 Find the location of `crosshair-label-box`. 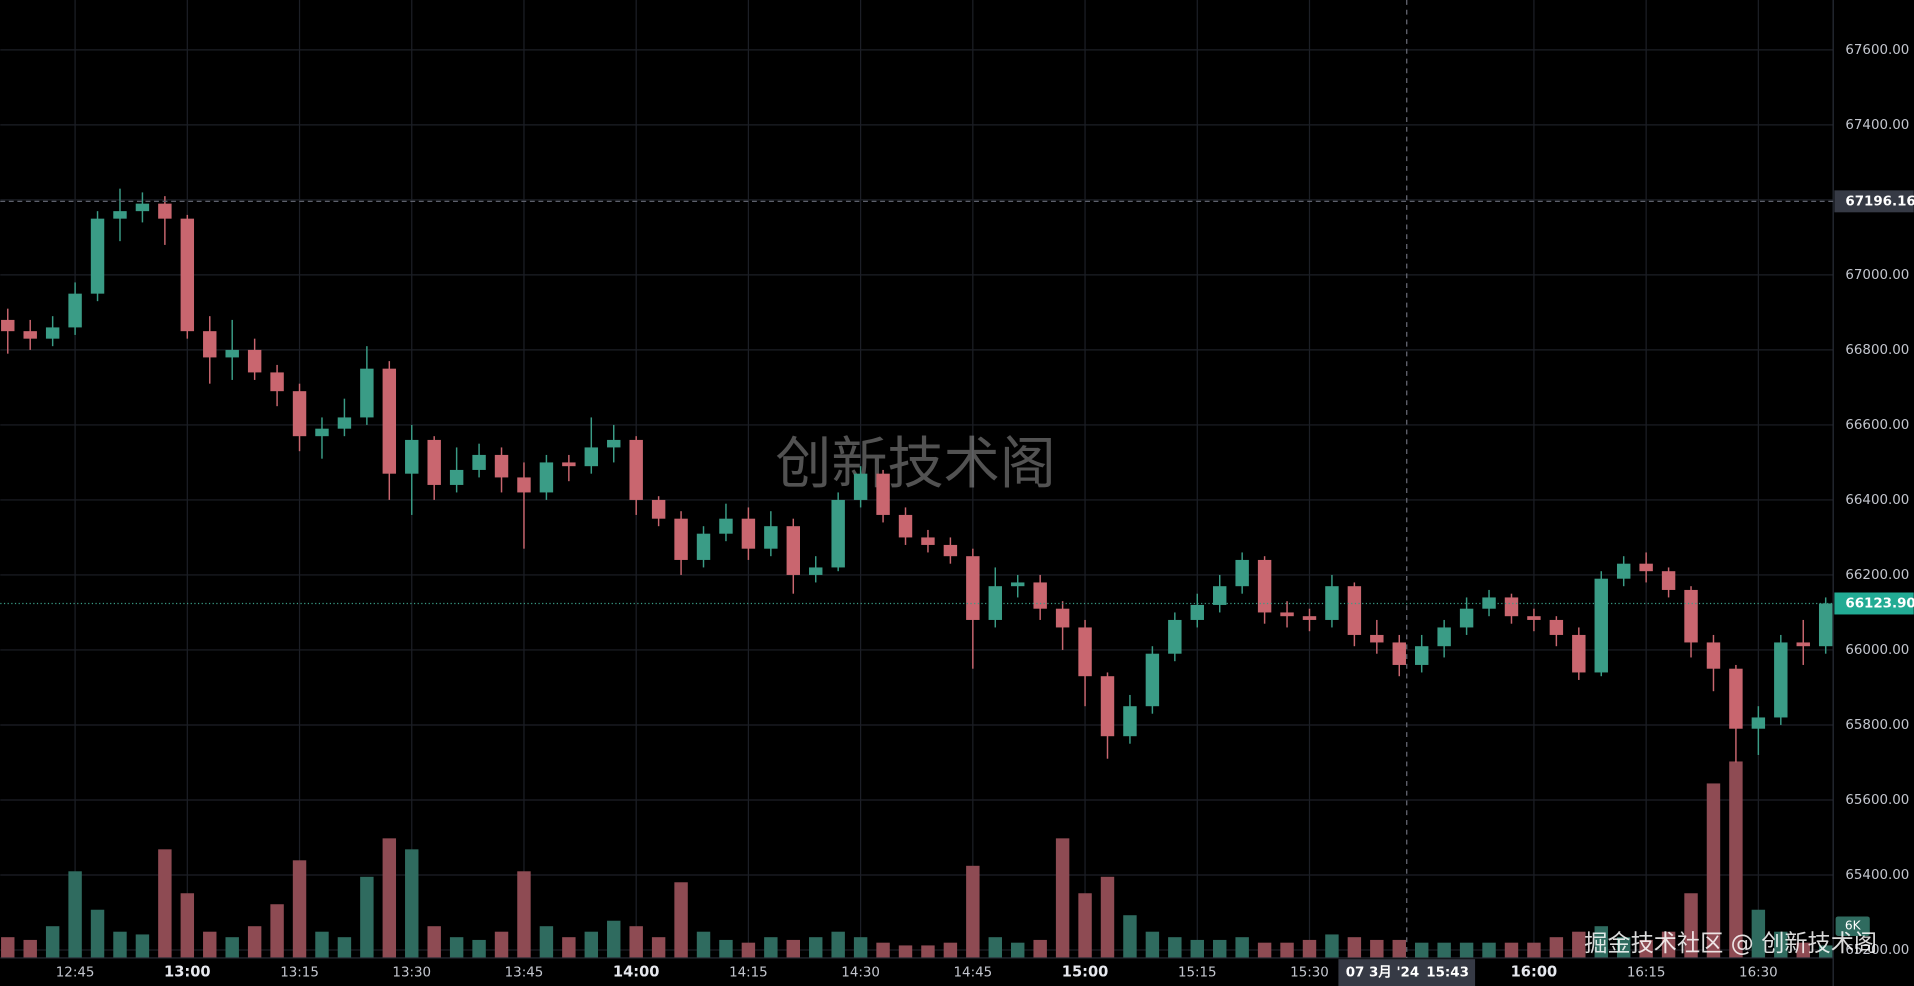

crosshair-label-box is located at coordinates (1407, 972).